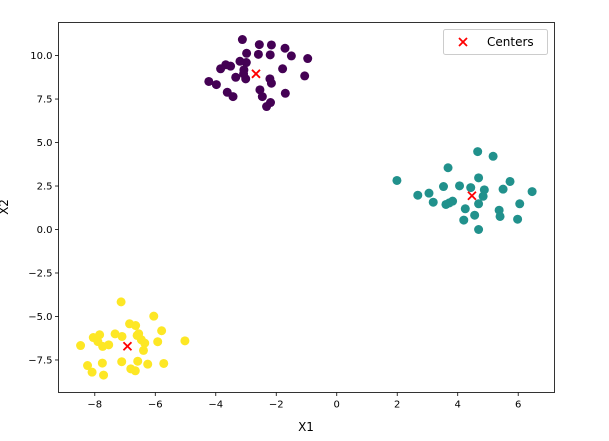 The width and height of the screenshot is (609, 441). I want to click on x-axis-label: X1, so click(306, 427).